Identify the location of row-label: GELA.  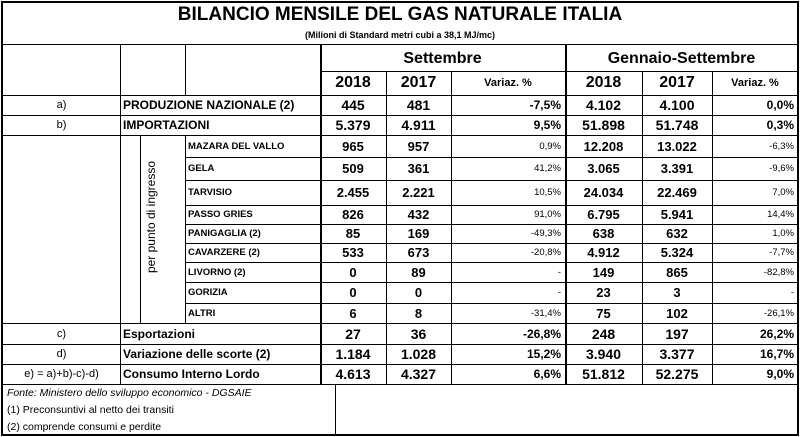
(201, 168).